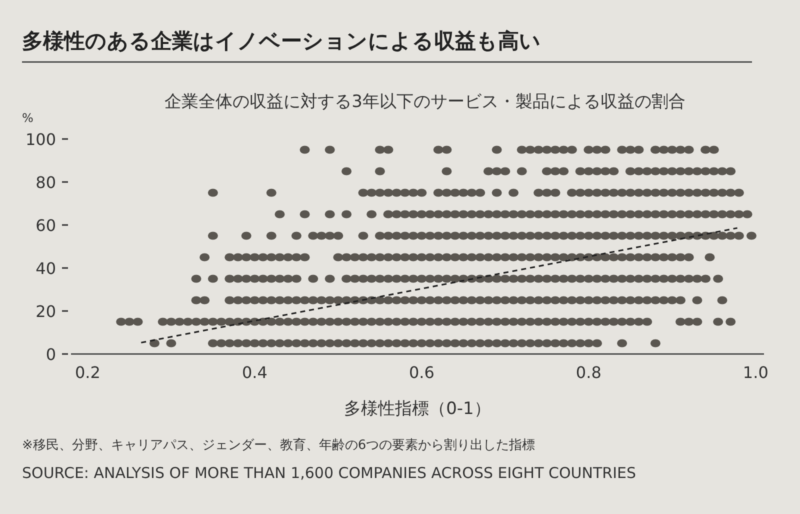 This screenshot has height=514, width=800. I want to click on xtick: 0.6, so click(421, 372).